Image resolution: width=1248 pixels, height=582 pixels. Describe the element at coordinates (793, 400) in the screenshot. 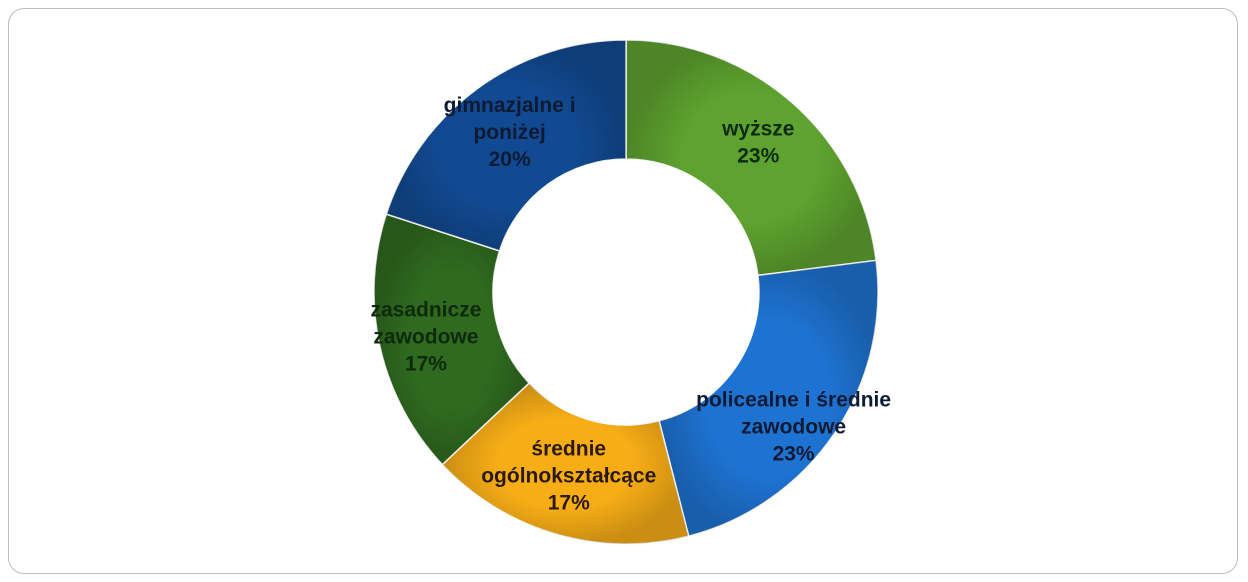

I see `slice-category-label: policealne i średnie` at that location.